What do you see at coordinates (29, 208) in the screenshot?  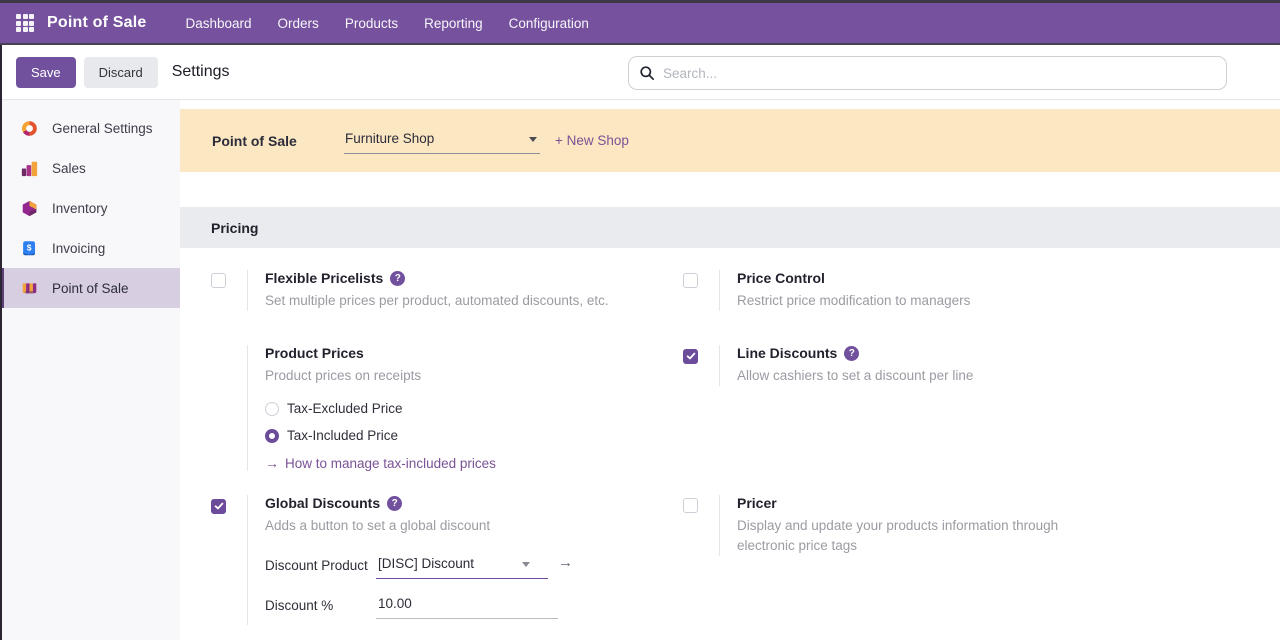 I see `inventory-icon` at bounding box center [29, 208].